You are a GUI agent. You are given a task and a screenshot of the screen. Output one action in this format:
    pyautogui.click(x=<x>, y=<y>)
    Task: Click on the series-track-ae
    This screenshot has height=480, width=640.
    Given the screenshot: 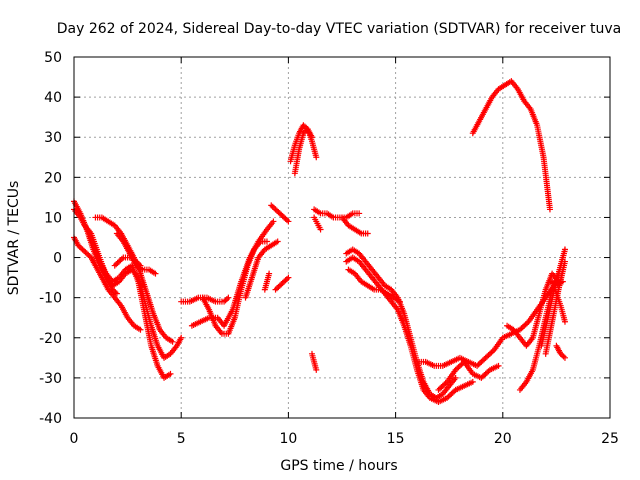 What is the action you would take?
    pyautogui.click(x=558, y=301)
    